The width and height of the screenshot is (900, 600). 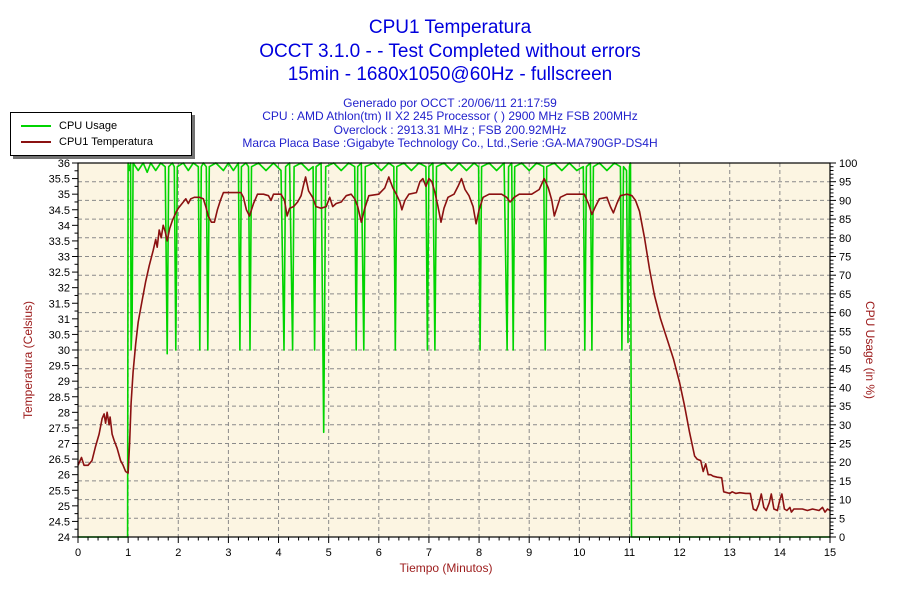 I want to click on x-axis-title: Tiempo (Minutos), so click(x=446, y=568).